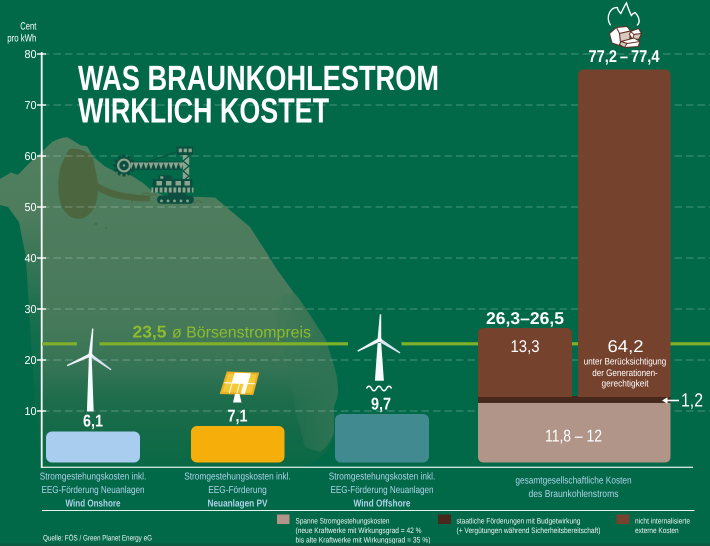 This screenshot has width=710, height=546. Describe the element at coordinates (525, 318) in the screenshot. I see `svg-text: 26,3–26,5` at that location.